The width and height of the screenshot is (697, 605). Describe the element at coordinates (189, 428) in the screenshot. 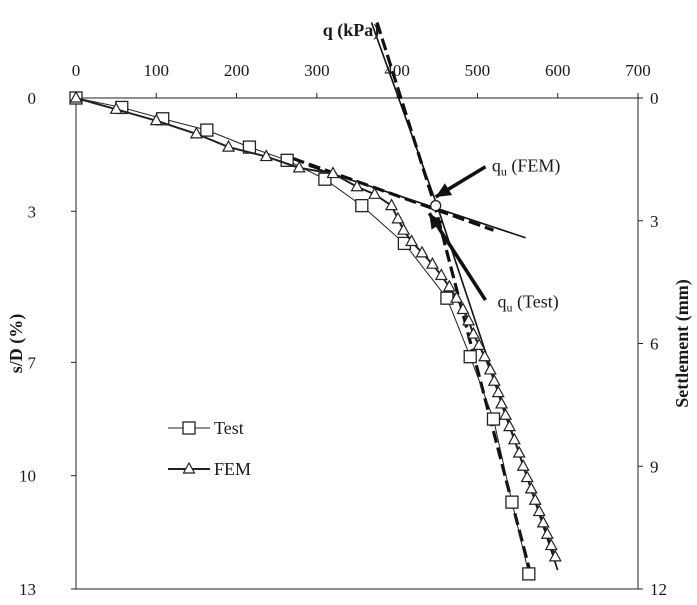

I see `legend-marker-test` at that location.